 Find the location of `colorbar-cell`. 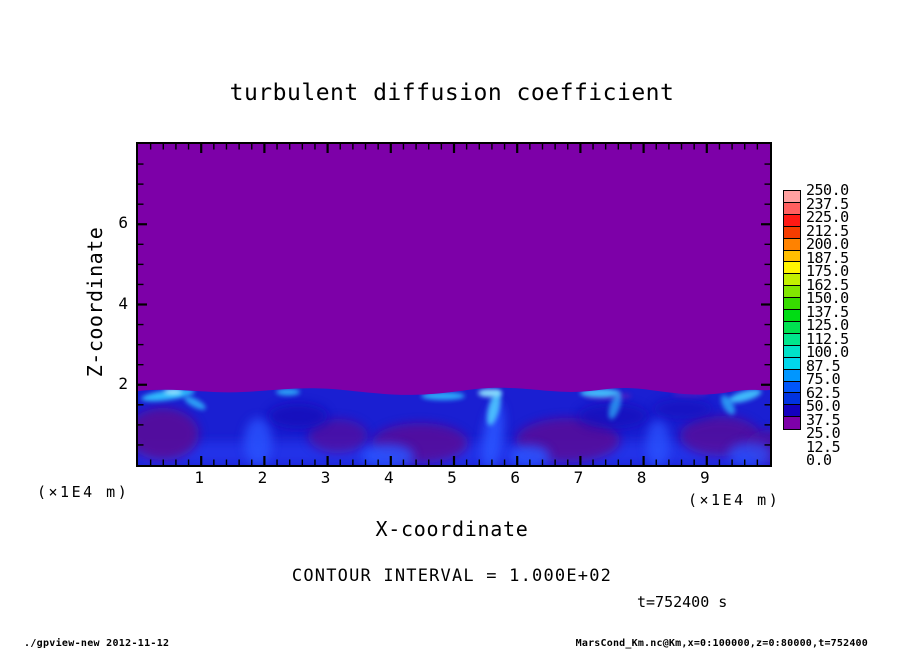

colorbar-cell is located at coordinates (792, 423).